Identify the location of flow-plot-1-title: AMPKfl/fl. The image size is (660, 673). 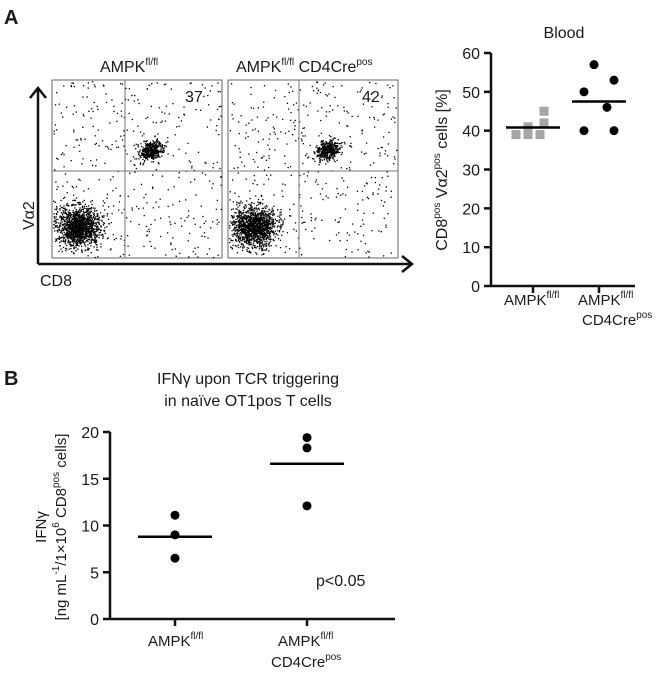
(129, 66).